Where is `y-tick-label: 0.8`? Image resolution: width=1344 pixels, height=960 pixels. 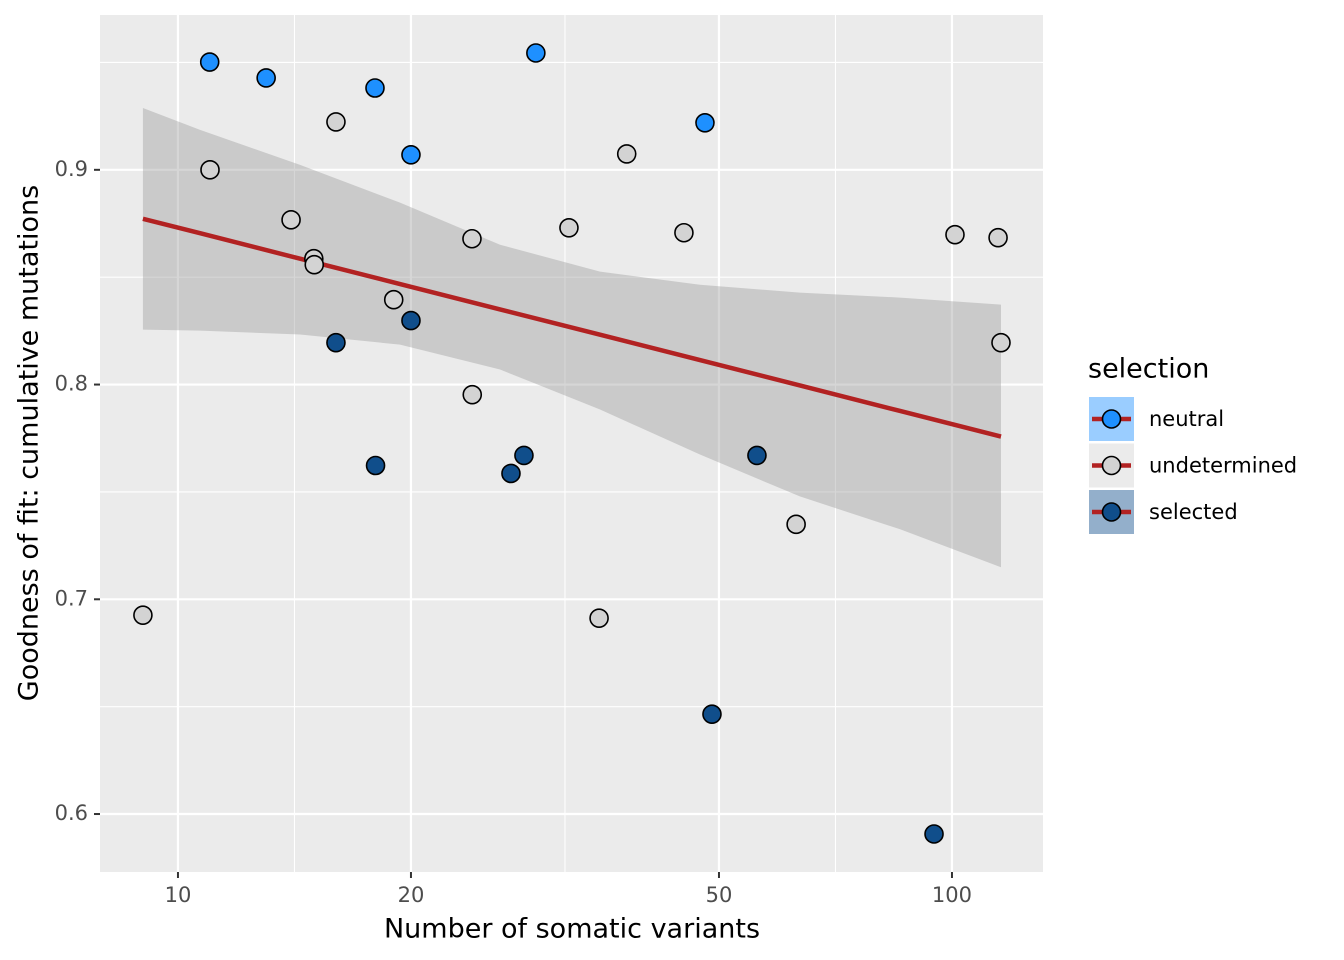 y-tick-label: 0.8 is located at coordinates (71, 384).